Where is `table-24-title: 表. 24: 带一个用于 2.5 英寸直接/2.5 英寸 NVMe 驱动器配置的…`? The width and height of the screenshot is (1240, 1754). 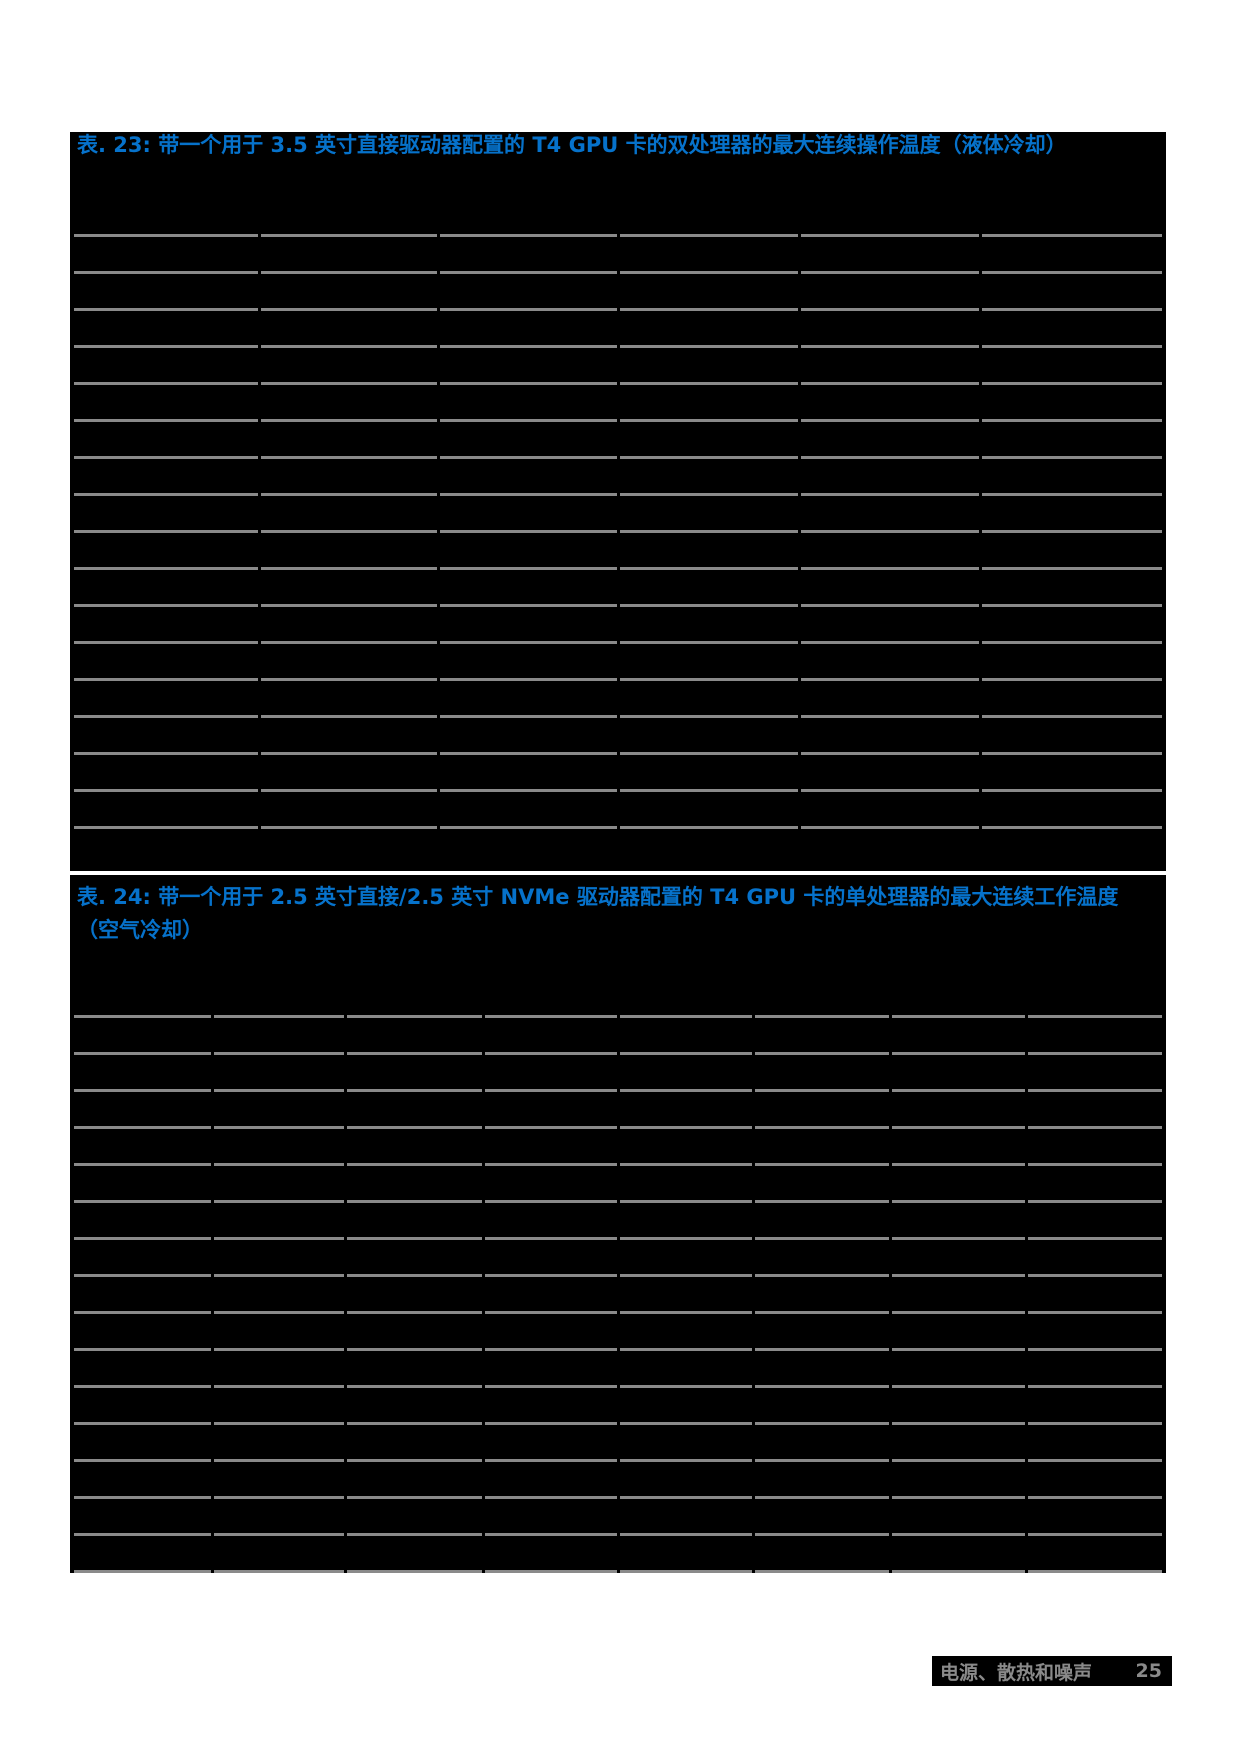 table-24-title: 表. 24: 带一个用于 2.5 英寸直接/2.5 英寸 NVMe 驱动器配置的… is located at coordinates (598, 913).